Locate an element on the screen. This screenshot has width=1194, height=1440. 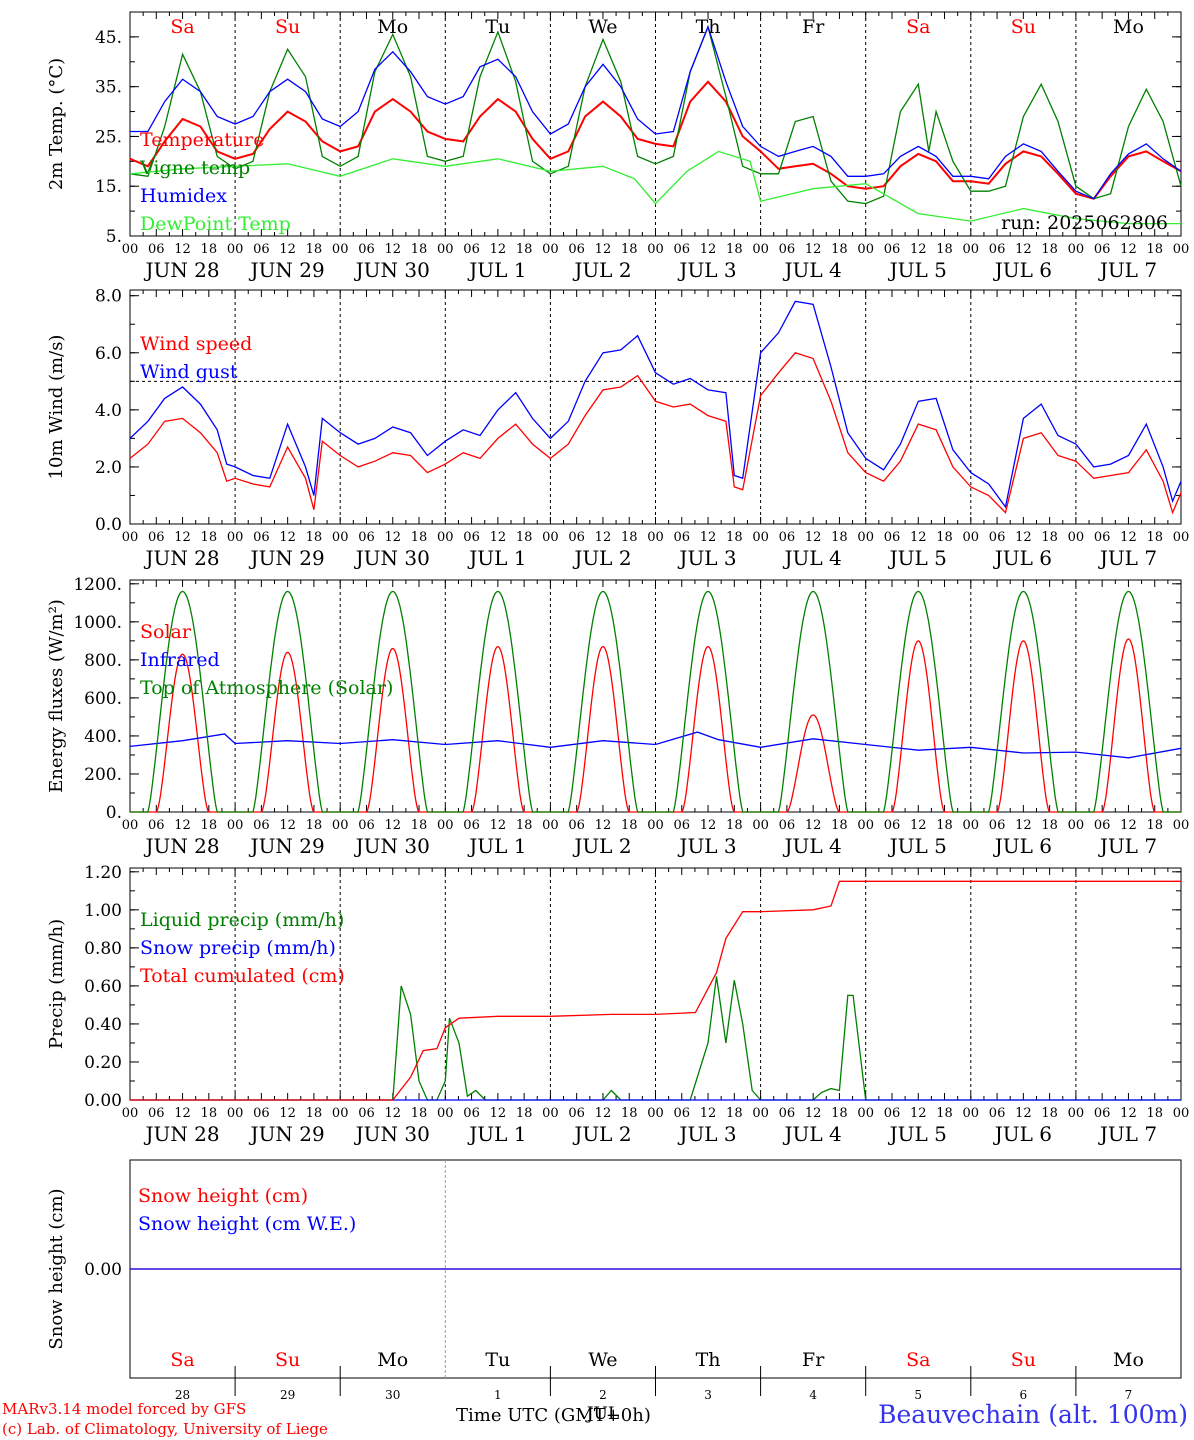
model-credit: MARv3.14 model forced by GFS is located at coordinates (124, 1409).